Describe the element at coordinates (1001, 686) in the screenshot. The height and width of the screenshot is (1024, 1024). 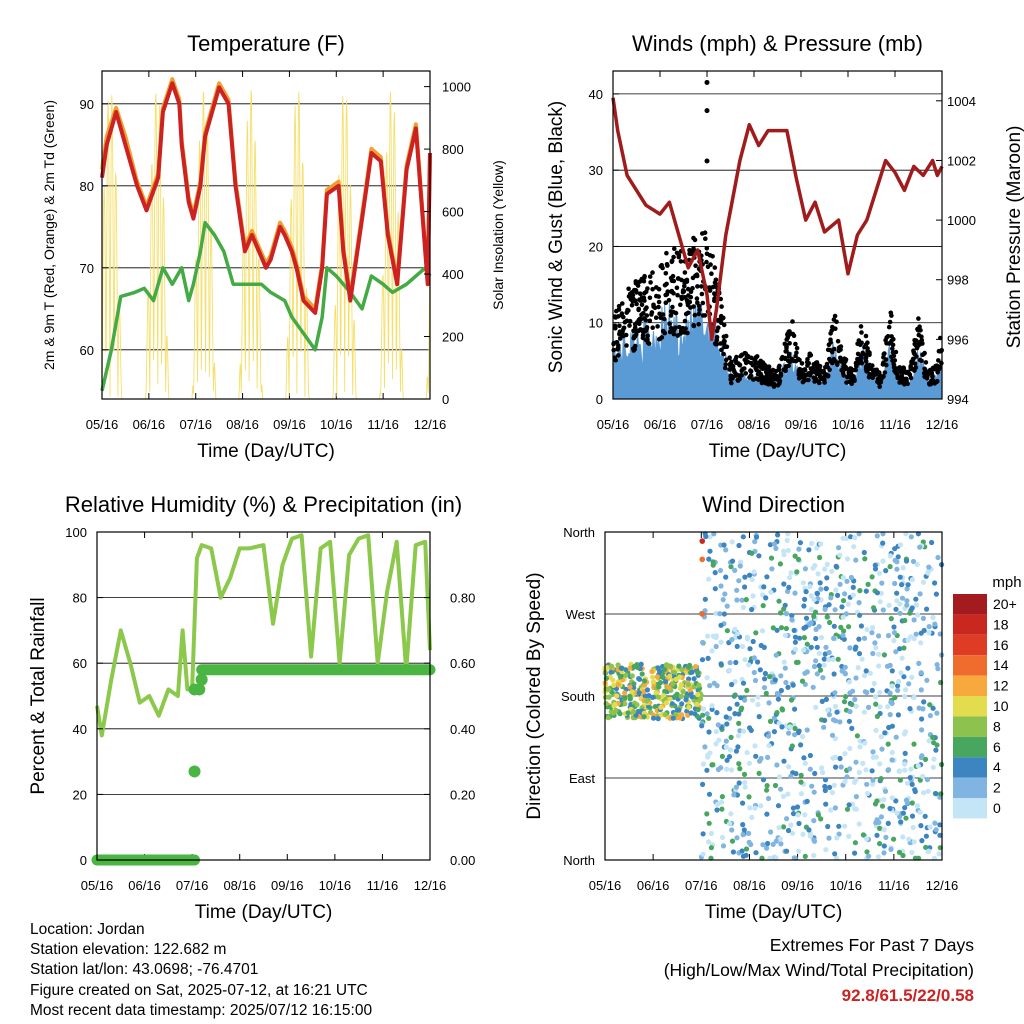
I see `legend-label: 12` at that location.